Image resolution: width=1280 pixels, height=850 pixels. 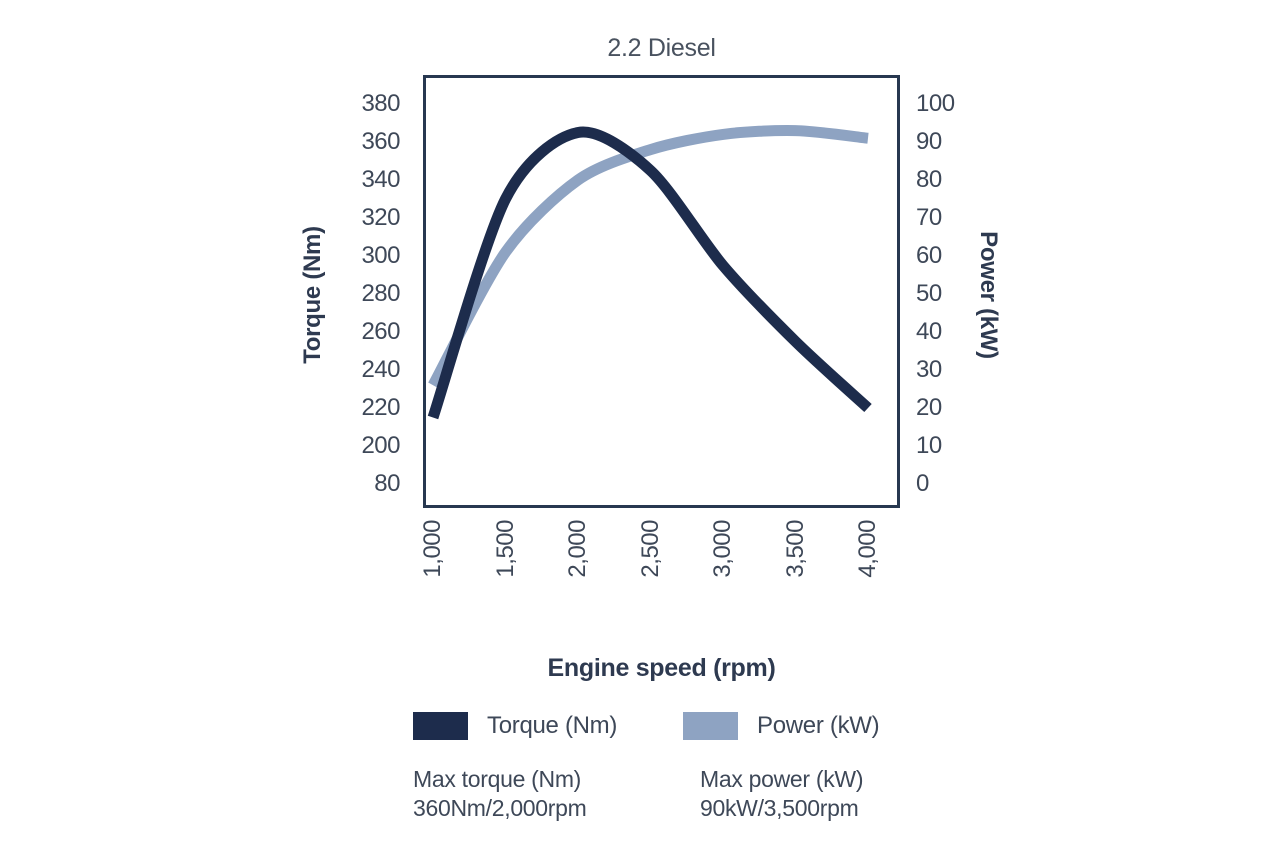 I want to click on line-chart-canvas, so click(x=649, y=272).